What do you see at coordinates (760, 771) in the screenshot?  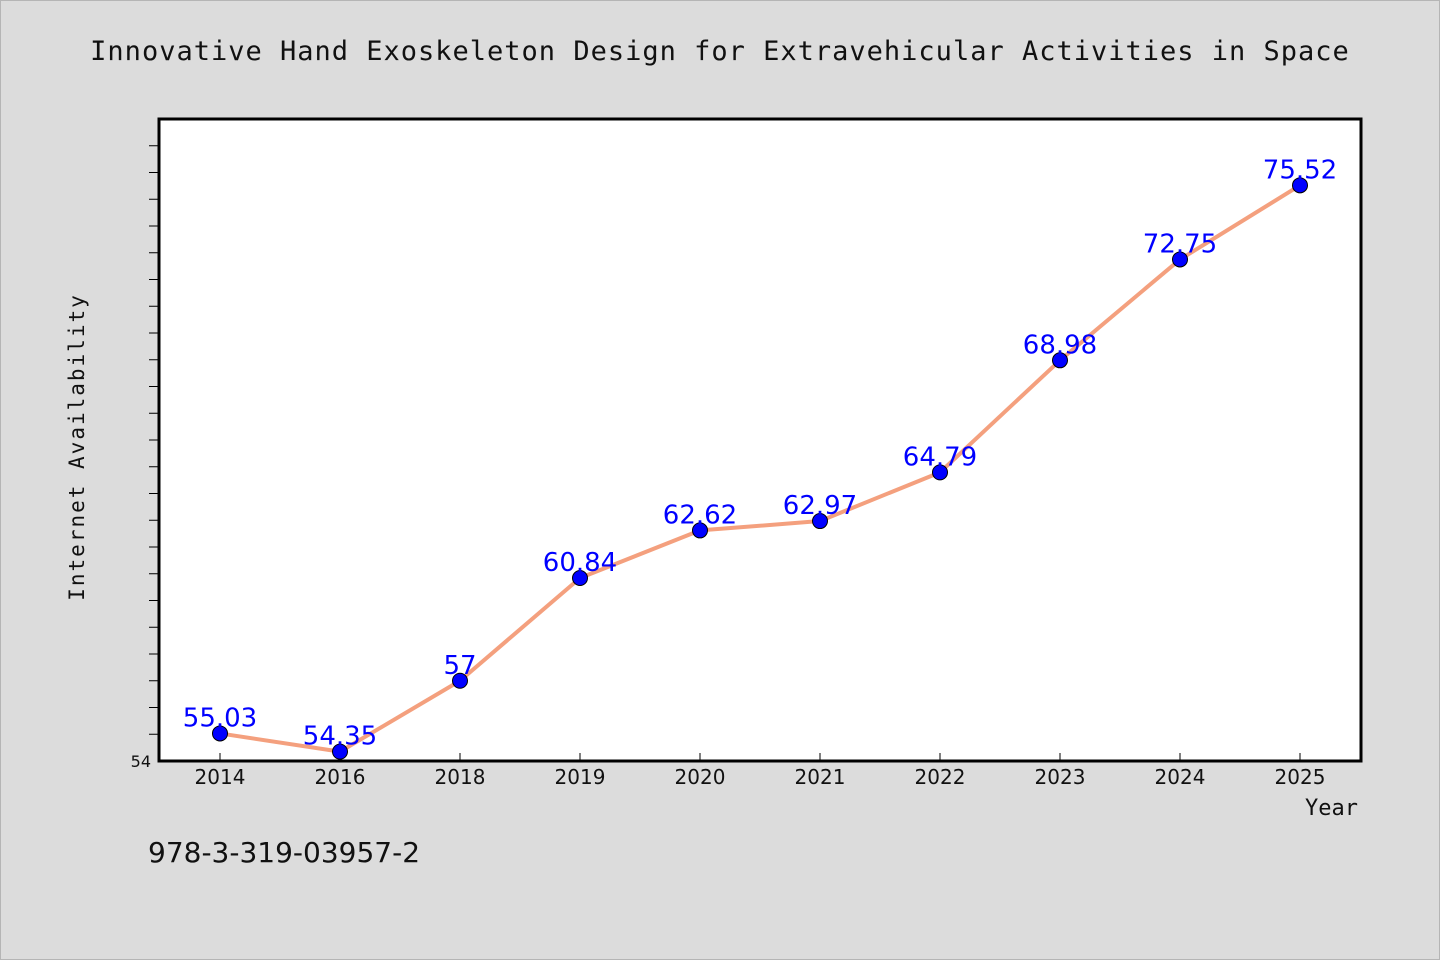 I see `x-axis-ticks: 2014 2016 2018 2019 2020 2021 2022 2023 2024 2025` at bounding box center [760, 771].